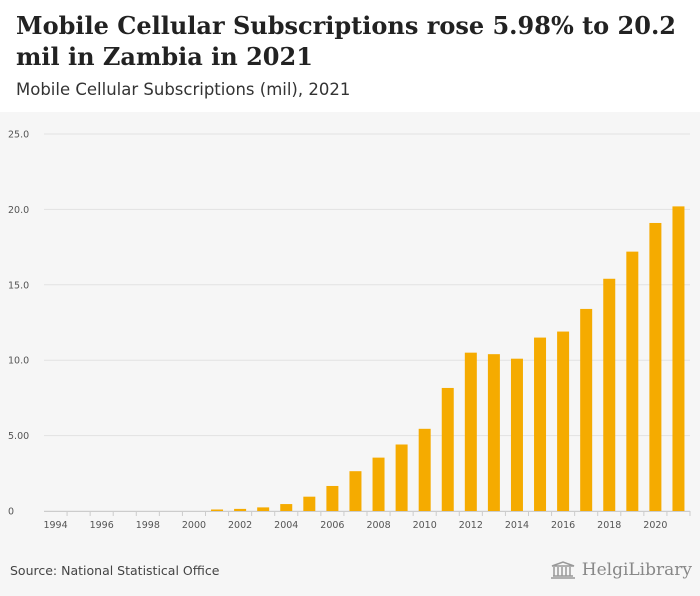 The image size is (700, 596). Describe the element at coordinates (517, 525) in the screenshot. I see `x-tick-label: 2014` at that location.